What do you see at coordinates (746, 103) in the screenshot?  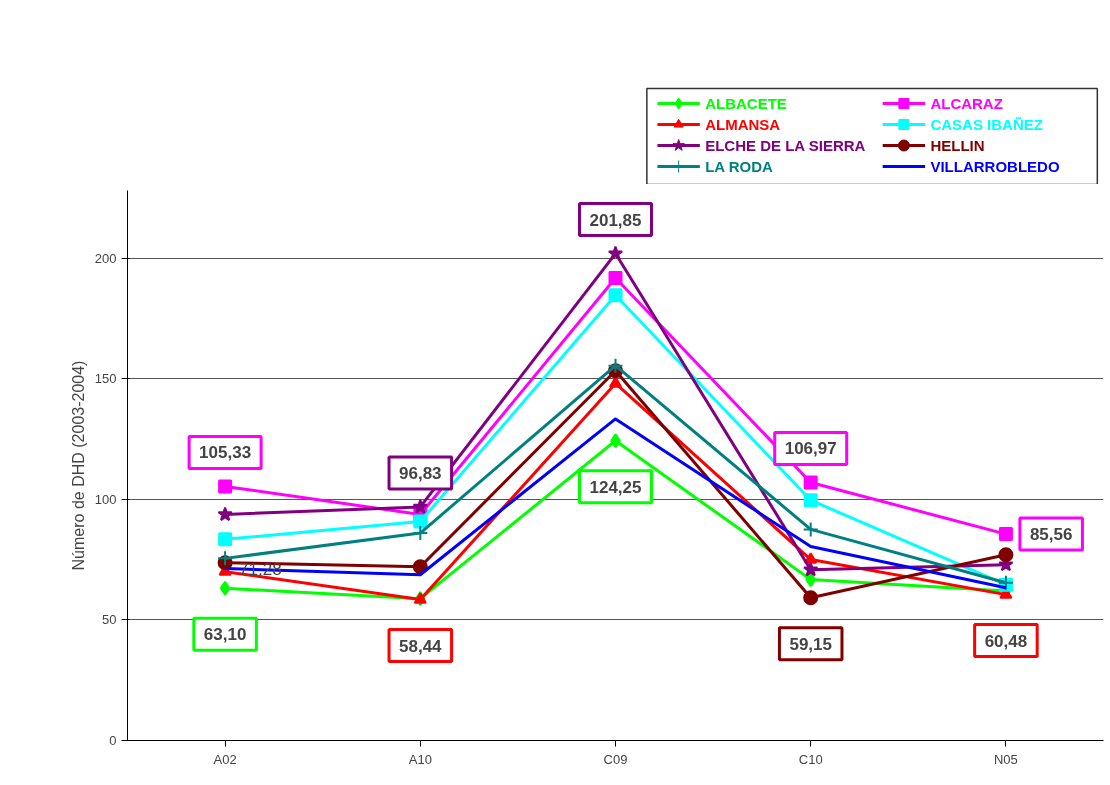 I see `legend-label: ALBACETE` at bounding box center [746, 103].